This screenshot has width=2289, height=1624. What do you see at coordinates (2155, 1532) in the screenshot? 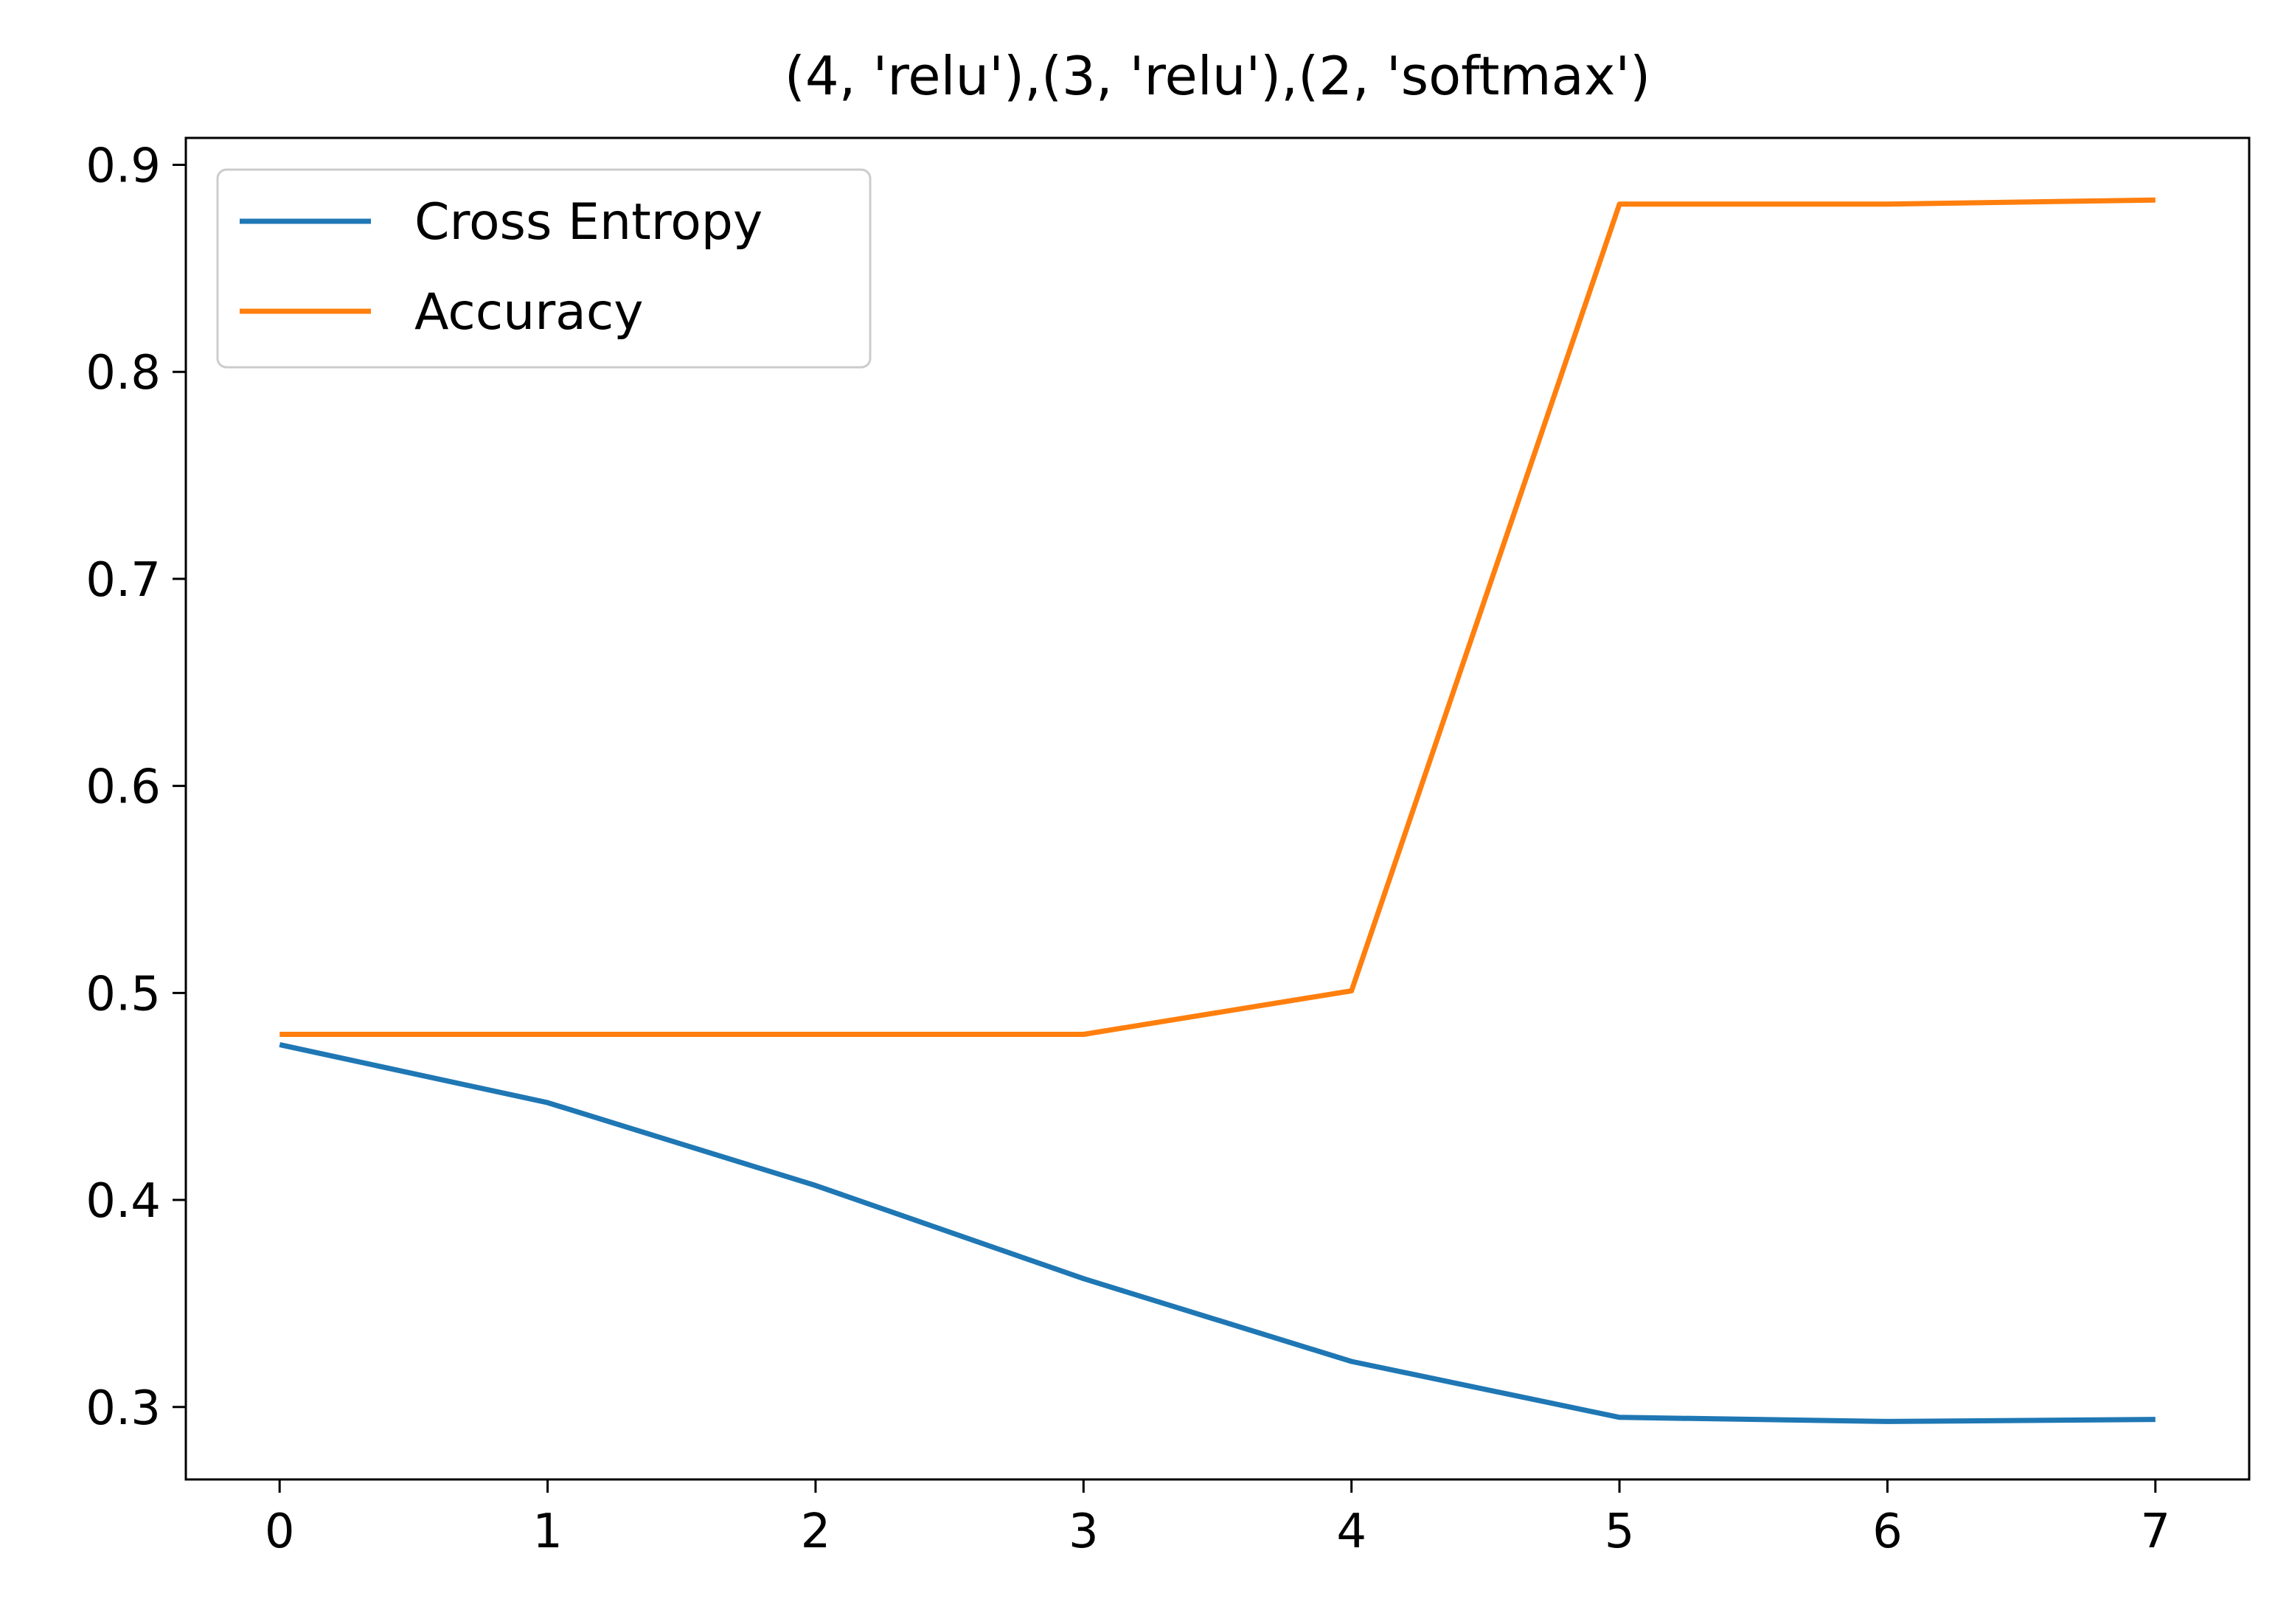
I see `x-tick-label: 7` at bounding box center [2155, 1532].